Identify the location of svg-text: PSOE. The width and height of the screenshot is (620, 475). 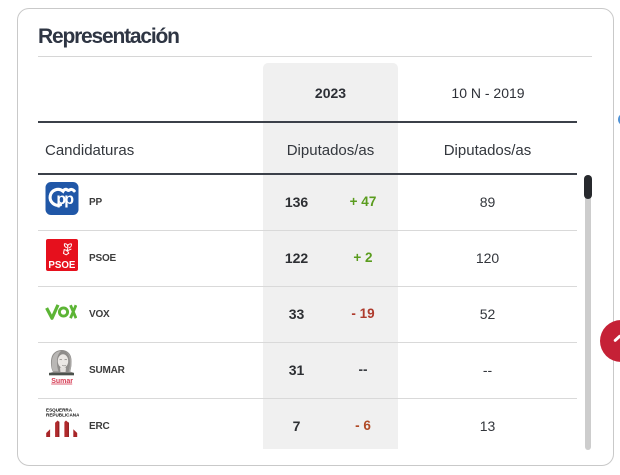
(61, 265).